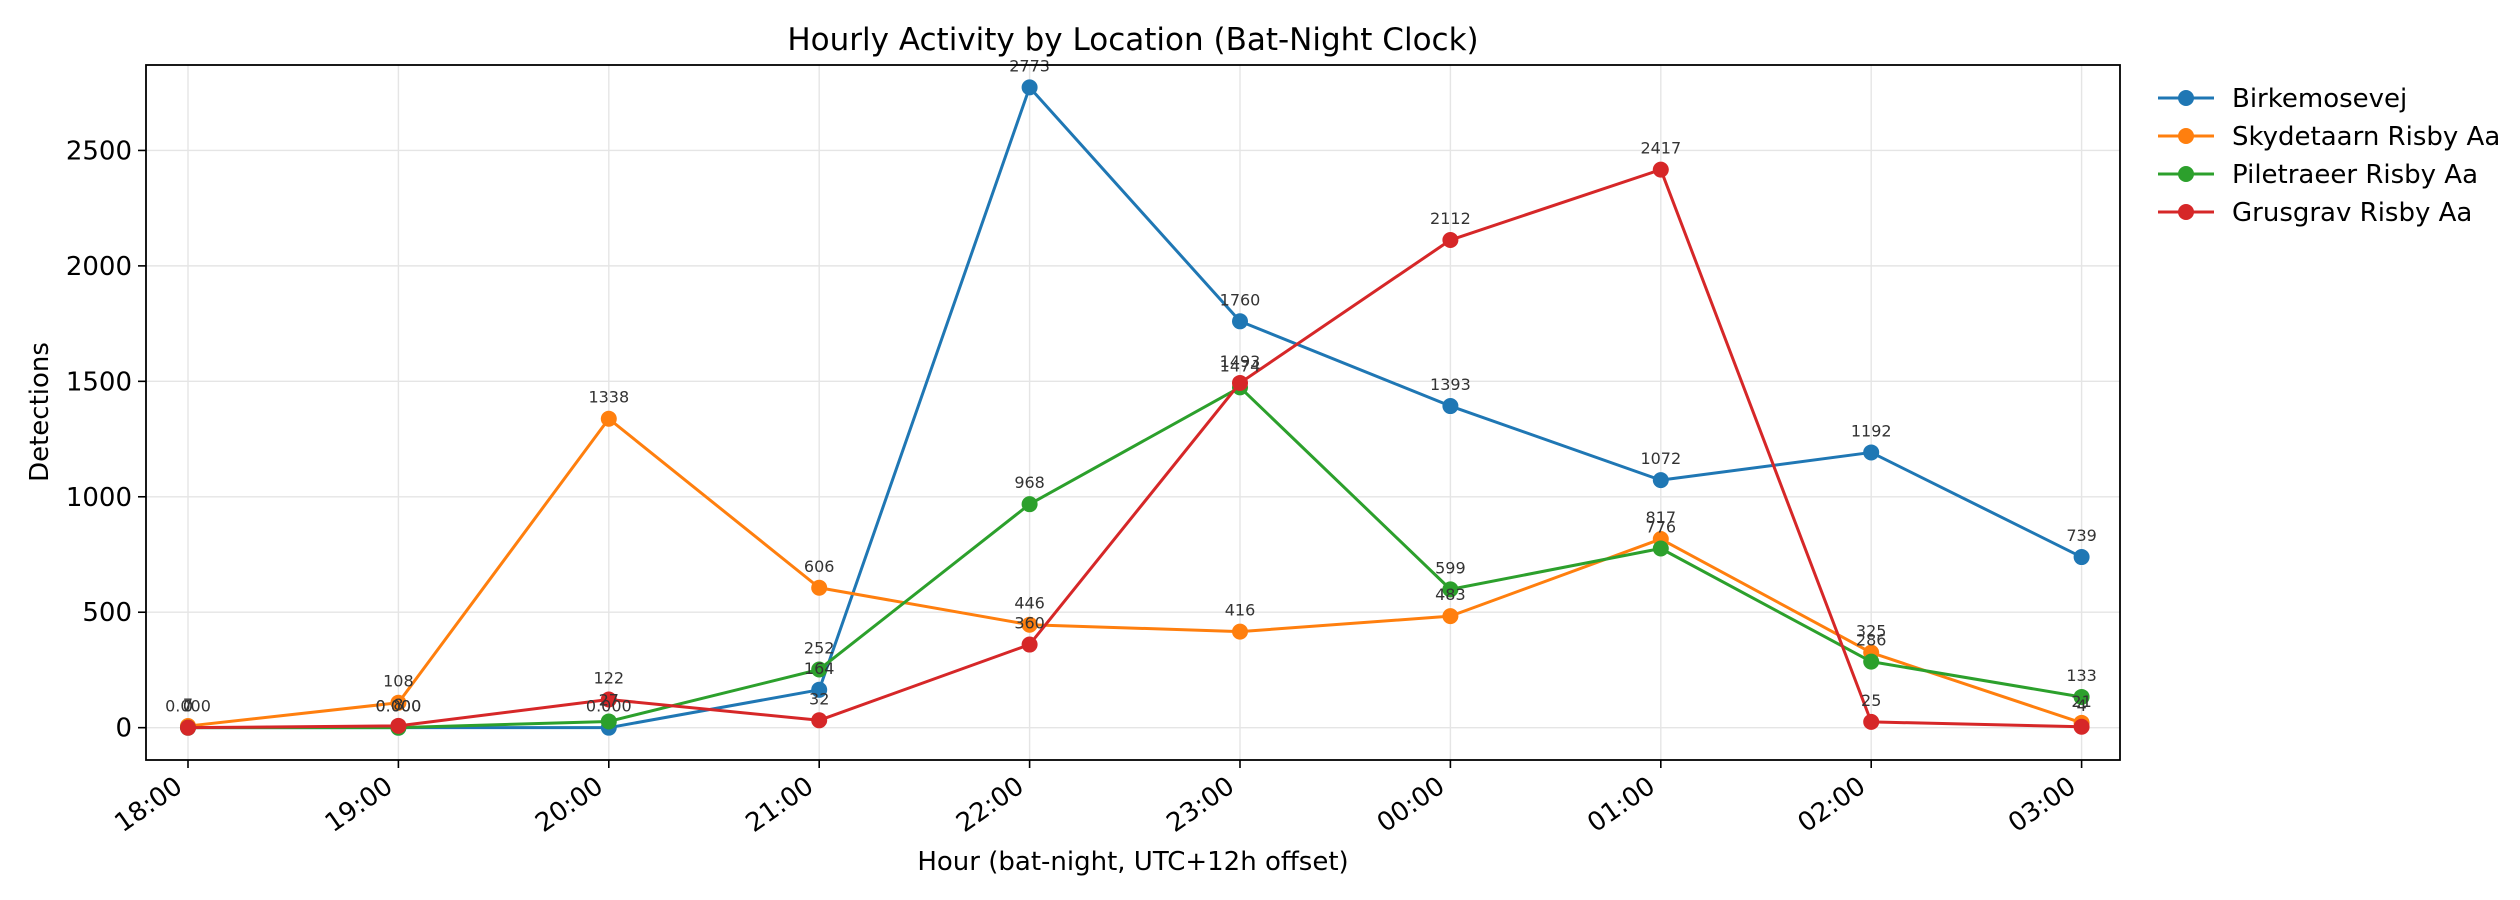 This screenshot has width=2520, height=900. I want to click on data-label-skydetaarn-risby-aa: 21, so click(2081, 701).